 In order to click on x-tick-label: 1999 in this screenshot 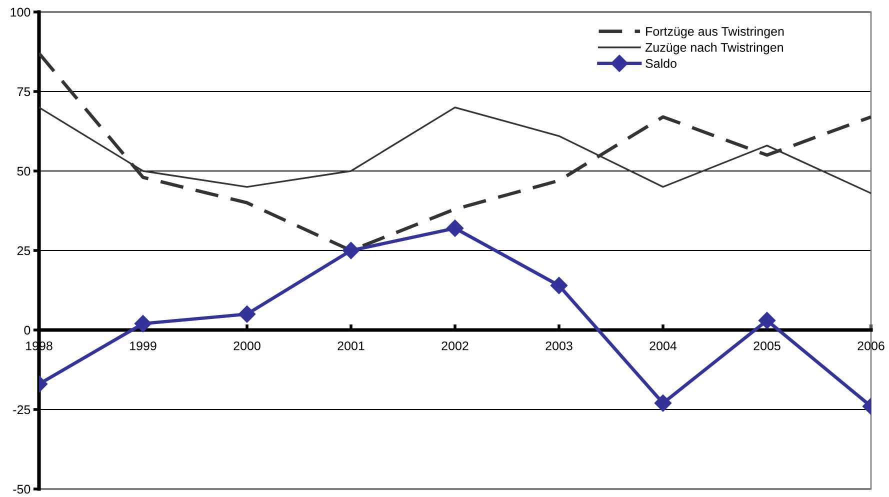, I will do `click(143, 345)`.